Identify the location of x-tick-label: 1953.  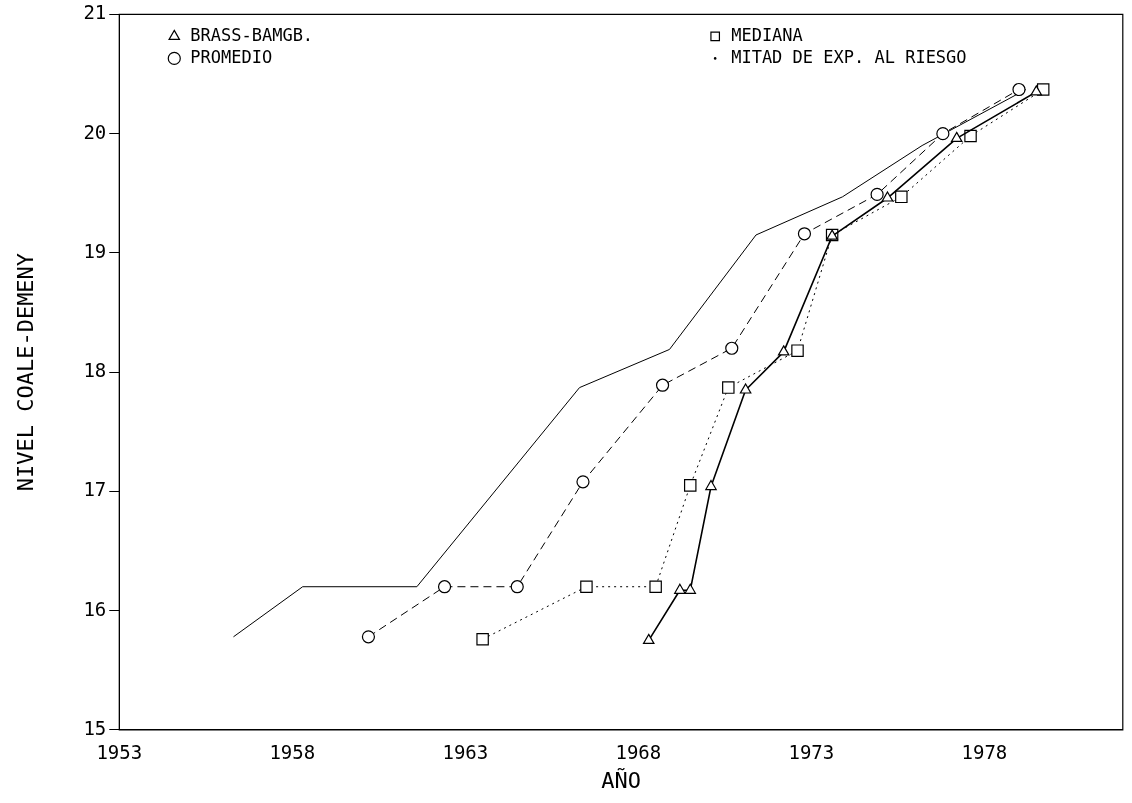
(119, 752).